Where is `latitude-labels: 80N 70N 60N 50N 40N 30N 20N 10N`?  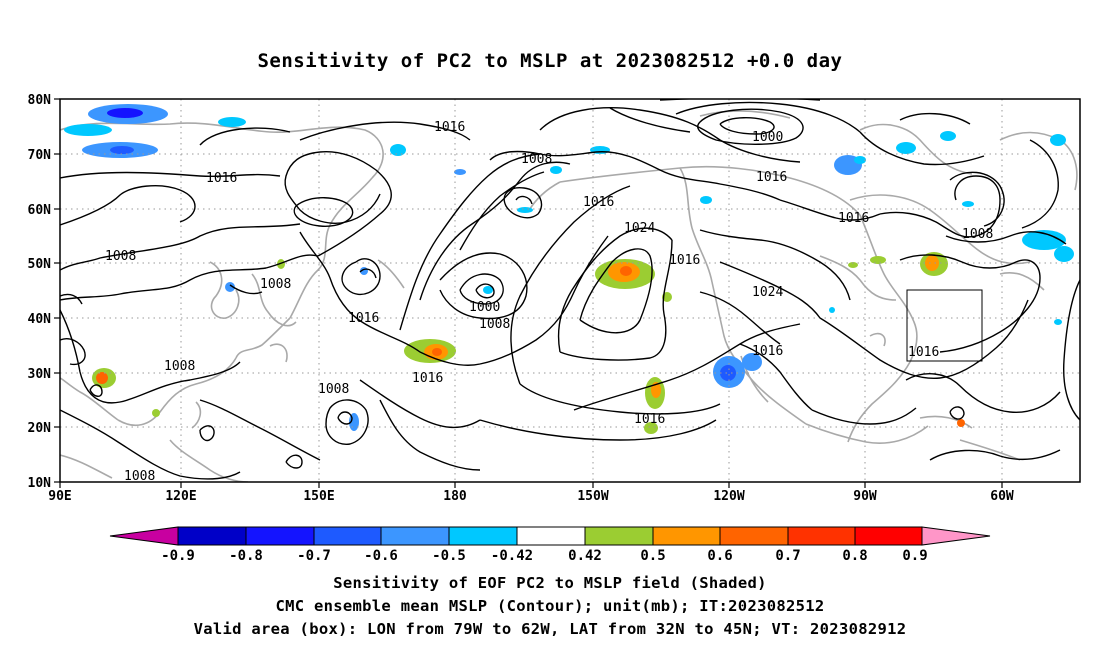 latitude-labels: 80N 70N 60N 50N 40N 30N 20N 10N is located at coordinates (40, 292).